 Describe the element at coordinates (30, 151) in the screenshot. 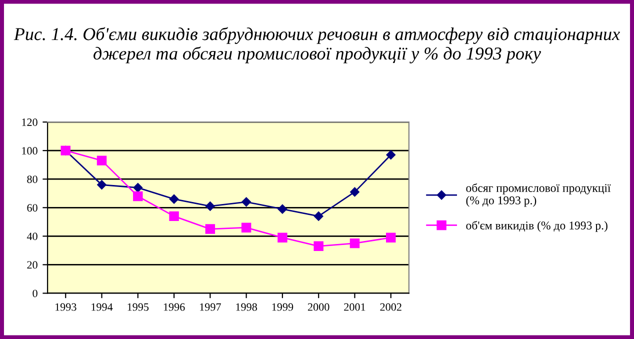

I see `y-tick-label: 100` at that location.